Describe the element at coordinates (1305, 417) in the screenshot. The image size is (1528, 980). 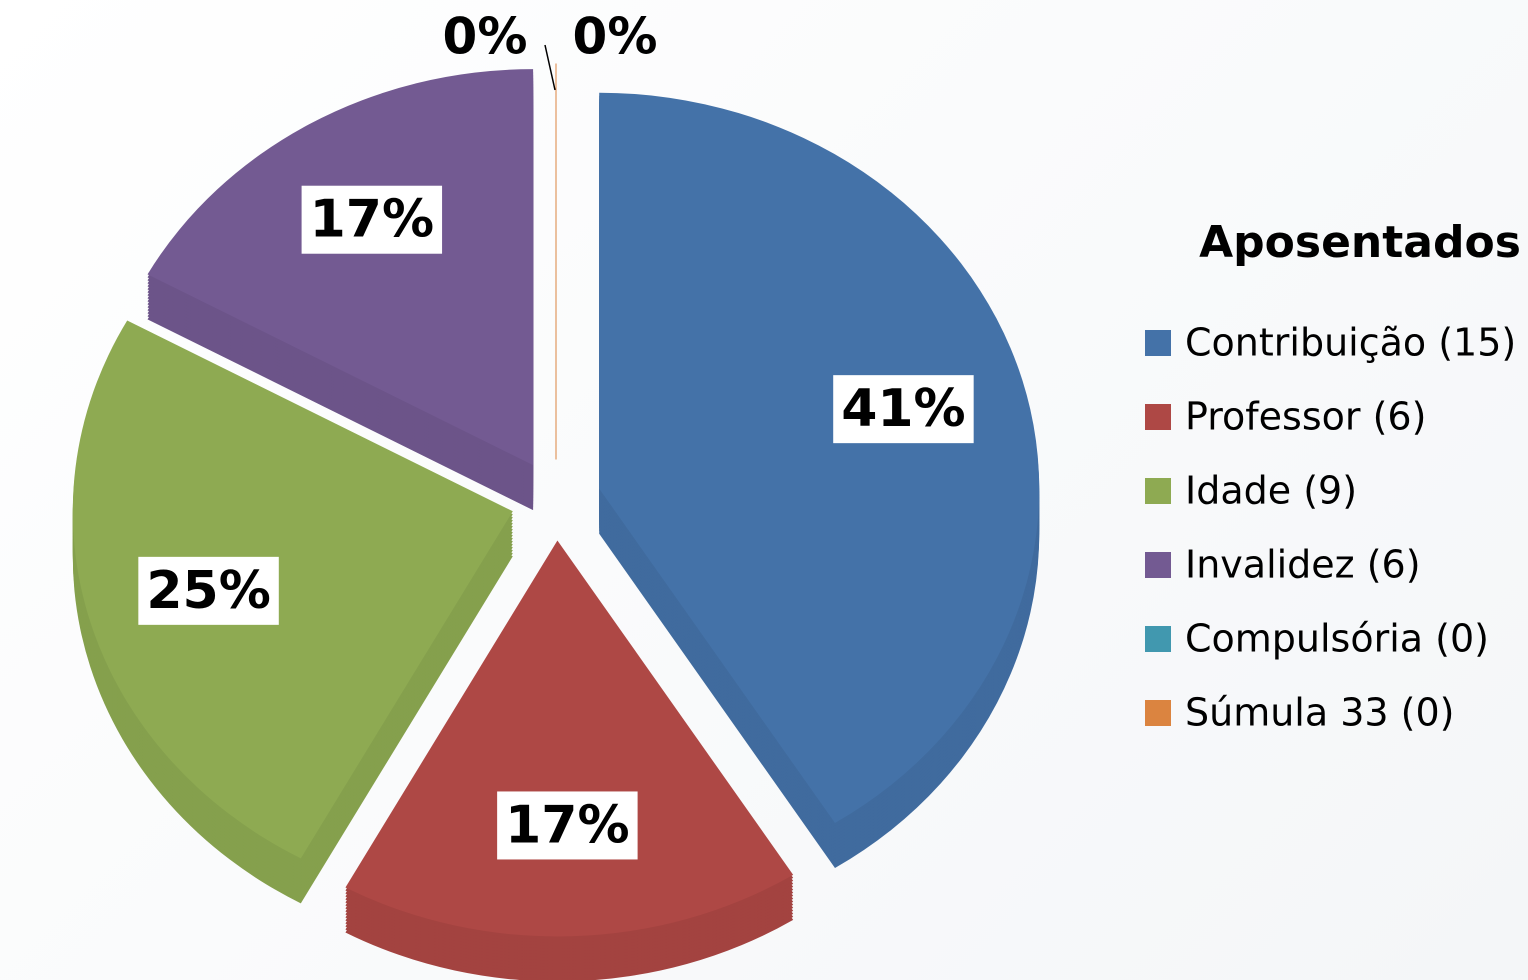
I see `legend-label: Professor (6)` at that location.